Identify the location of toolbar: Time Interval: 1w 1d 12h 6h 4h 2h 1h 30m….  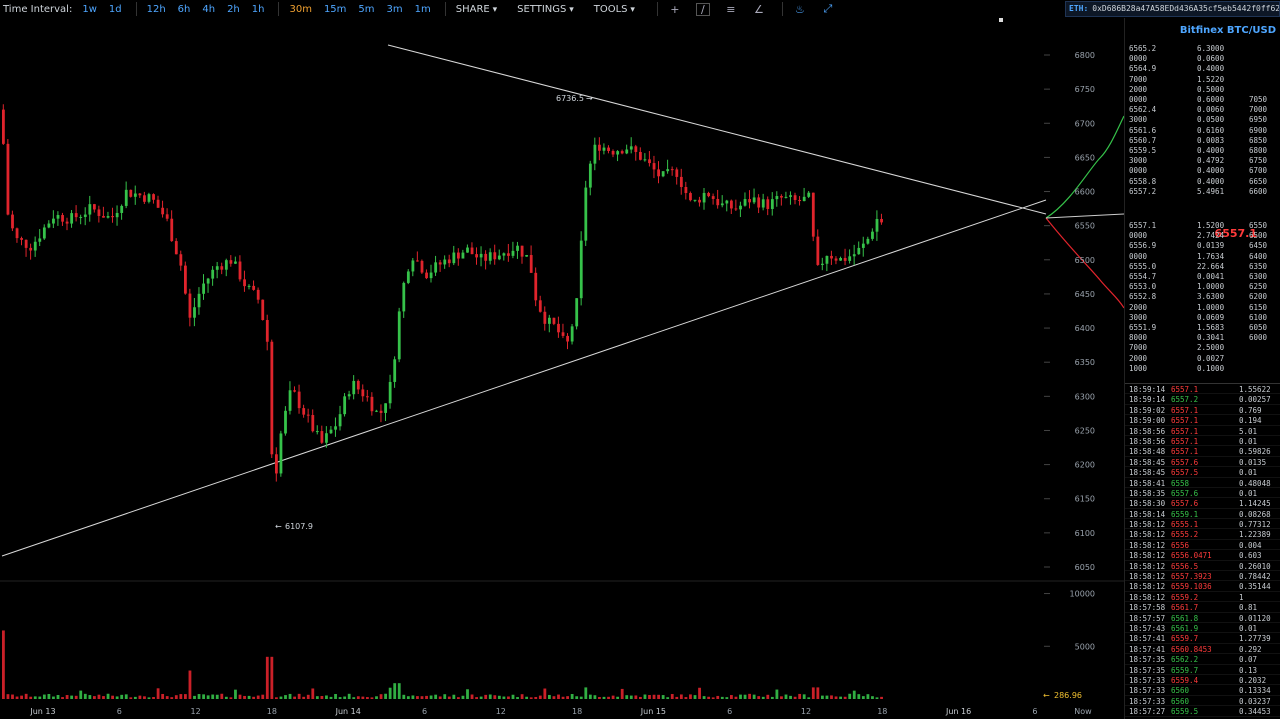
(640, 9).